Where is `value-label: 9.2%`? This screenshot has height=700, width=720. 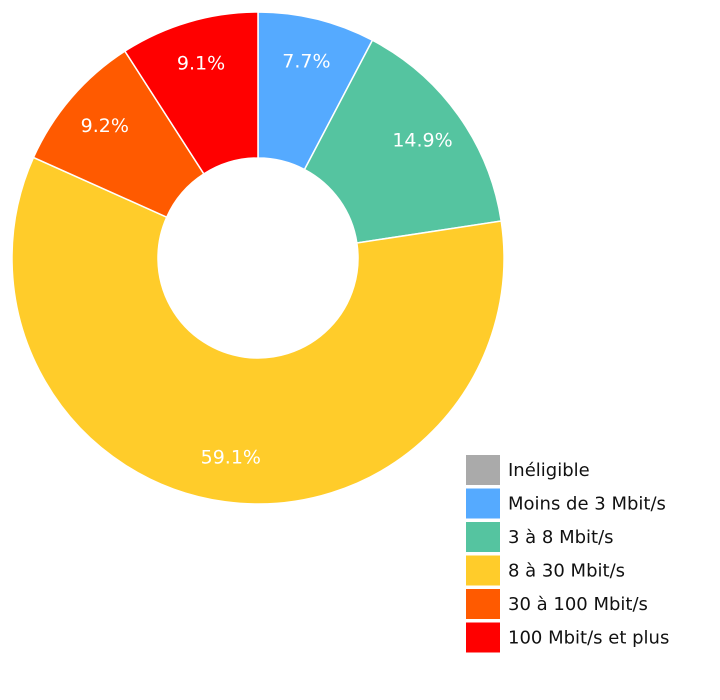 value-label: 9.2% is located at coordinates (105, 126).